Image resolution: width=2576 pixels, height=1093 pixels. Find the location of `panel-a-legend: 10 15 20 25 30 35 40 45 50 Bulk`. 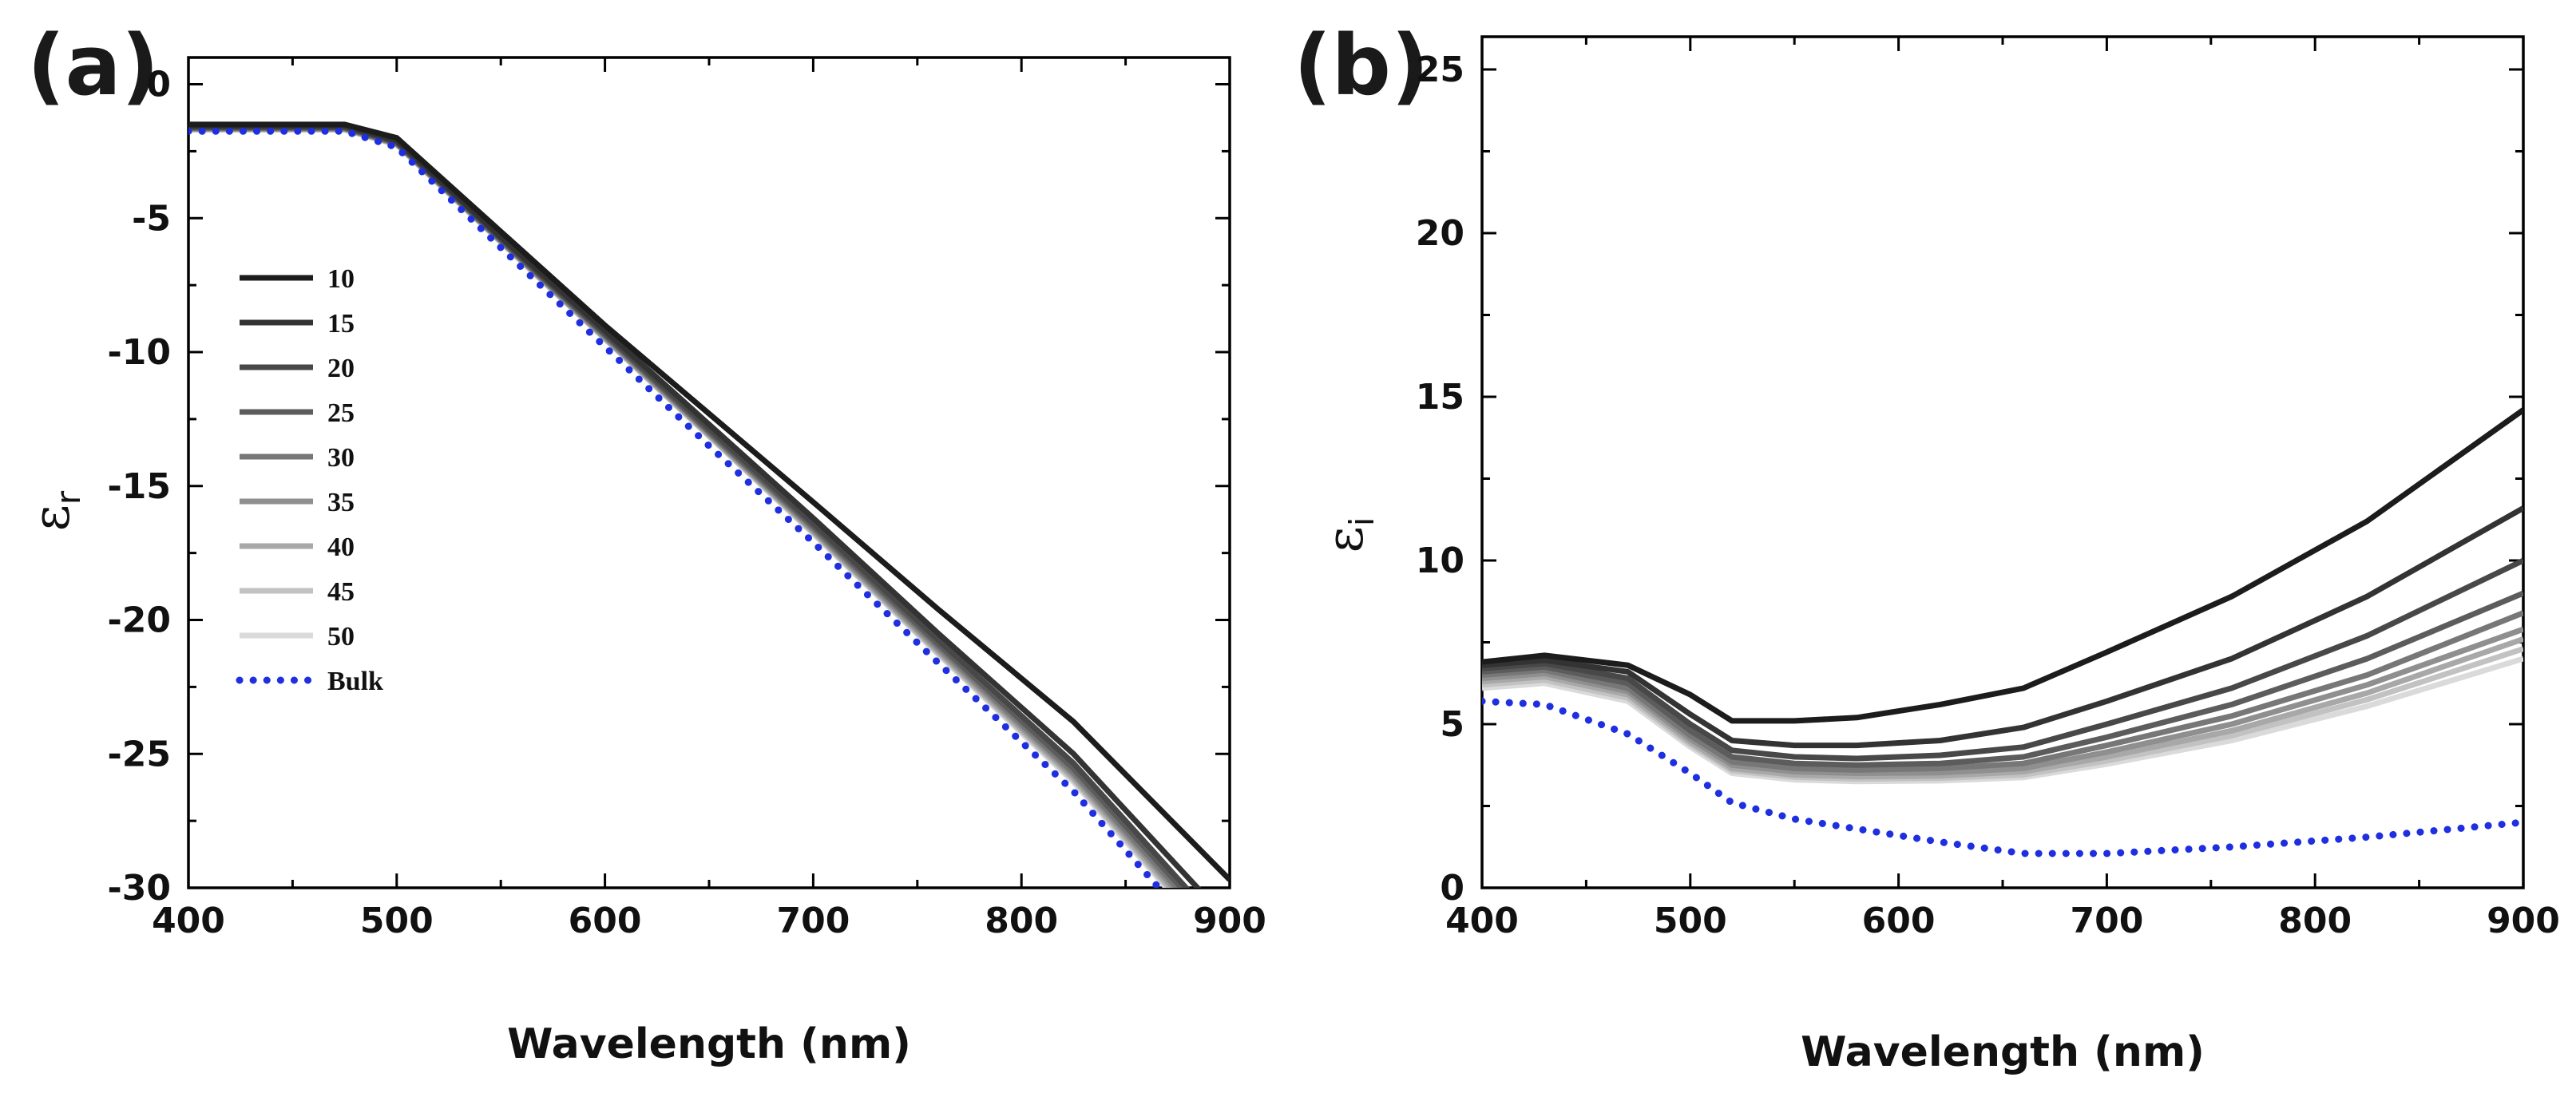

panel-a-legend: 10 15 20 25 30 35 40 45 50 Bulk is located at coordinates (309, 480).